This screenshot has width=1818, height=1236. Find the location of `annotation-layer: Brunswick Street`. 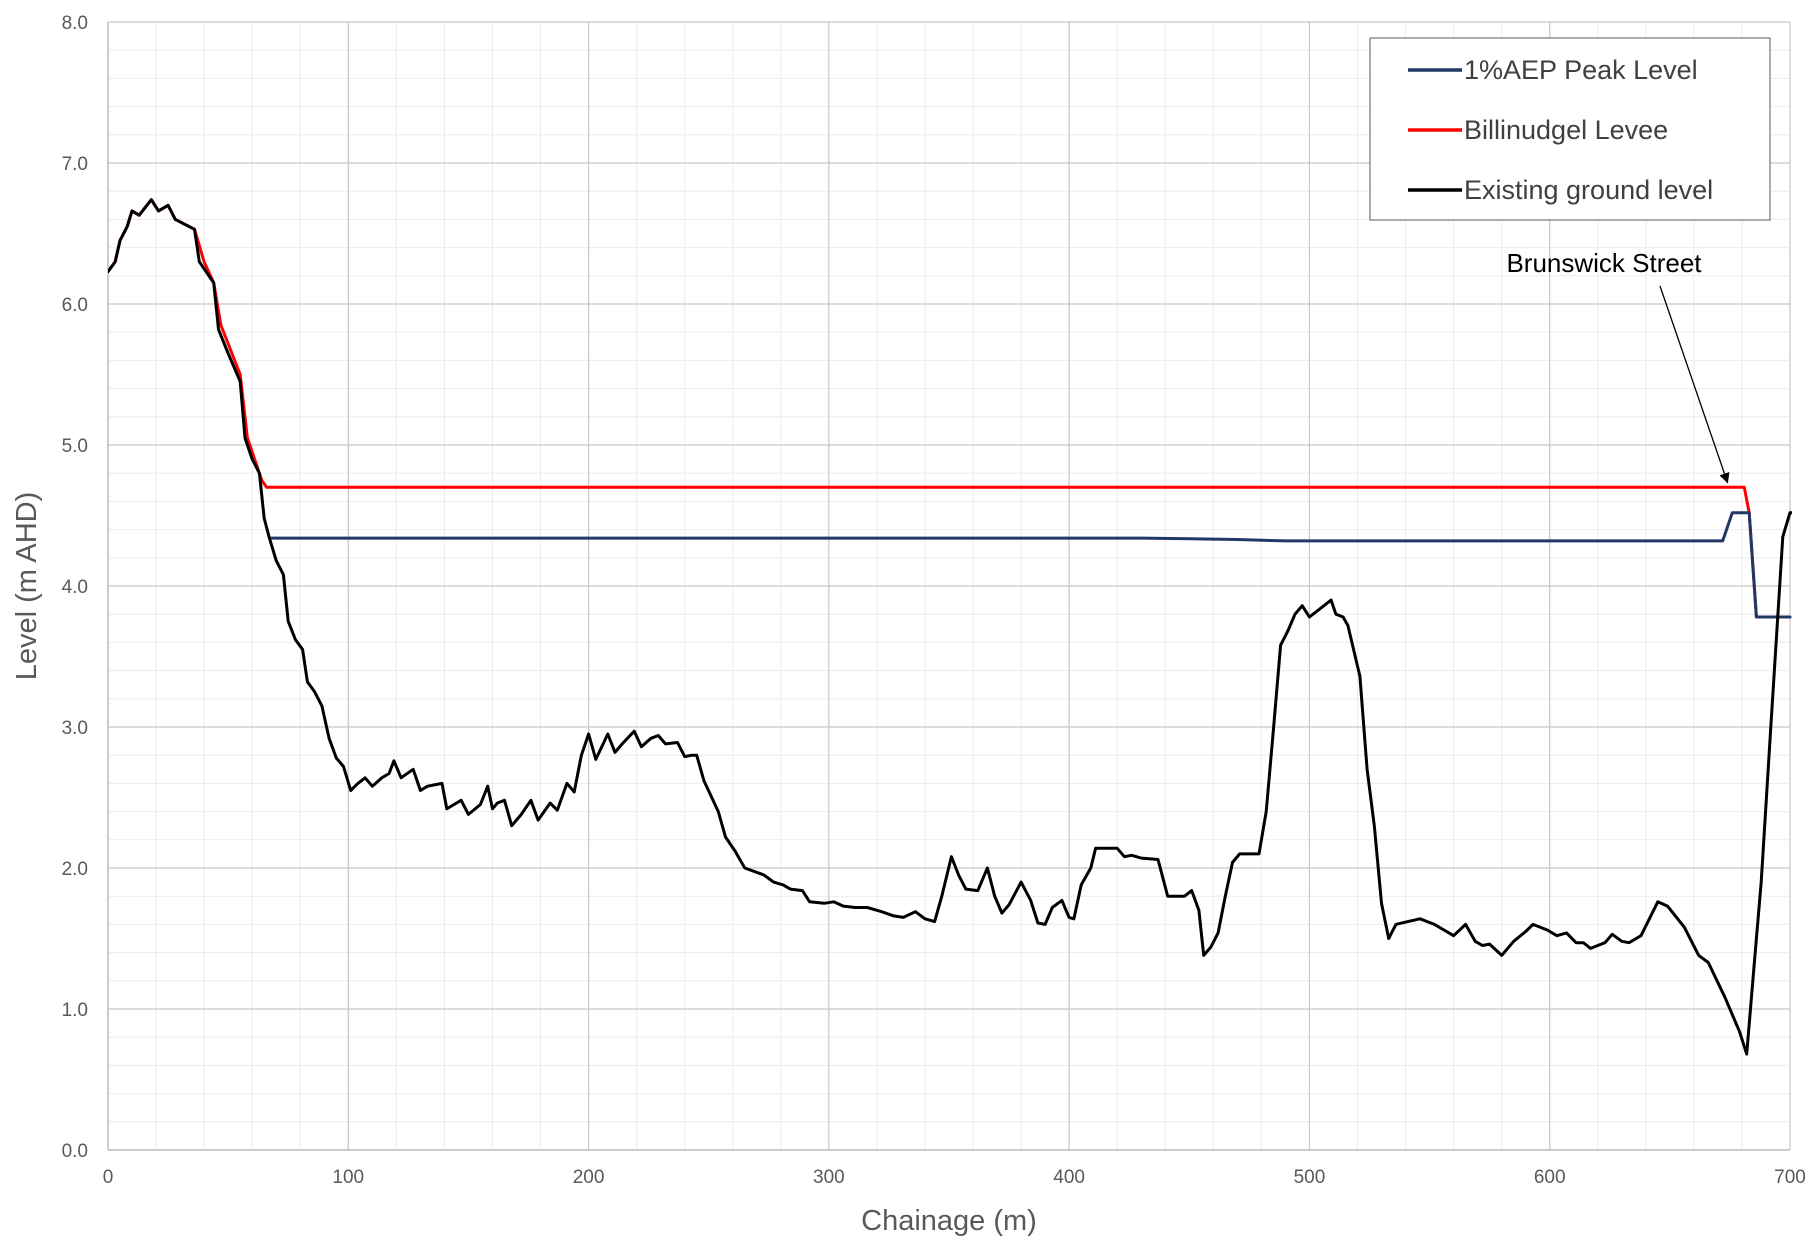

annotation-layer: Brunswick Street is located at coordinates (1618, 366).